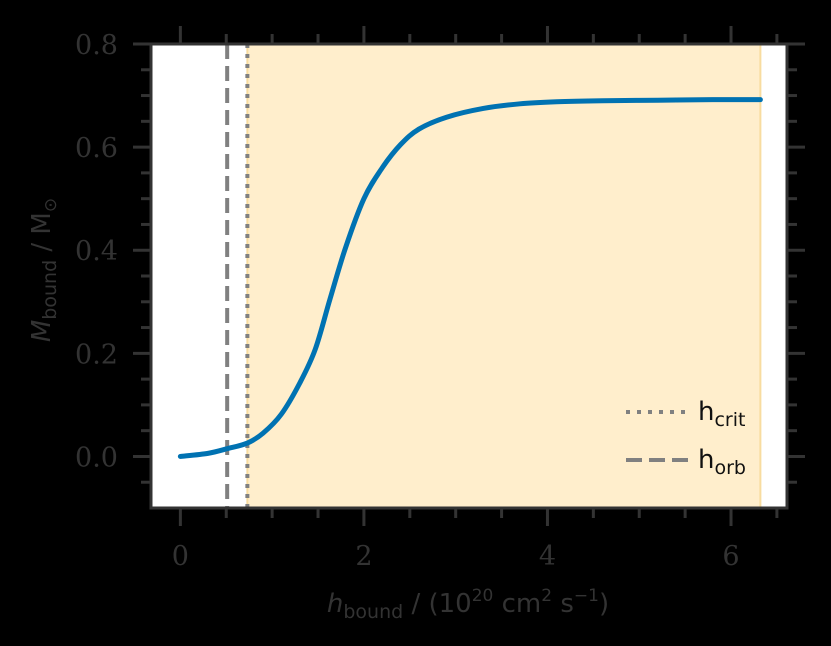 The image size is (831, 646). Describe the element at coordinates (50, 290) in the screenshot. I see `y-label-subscript: bound` at that location.